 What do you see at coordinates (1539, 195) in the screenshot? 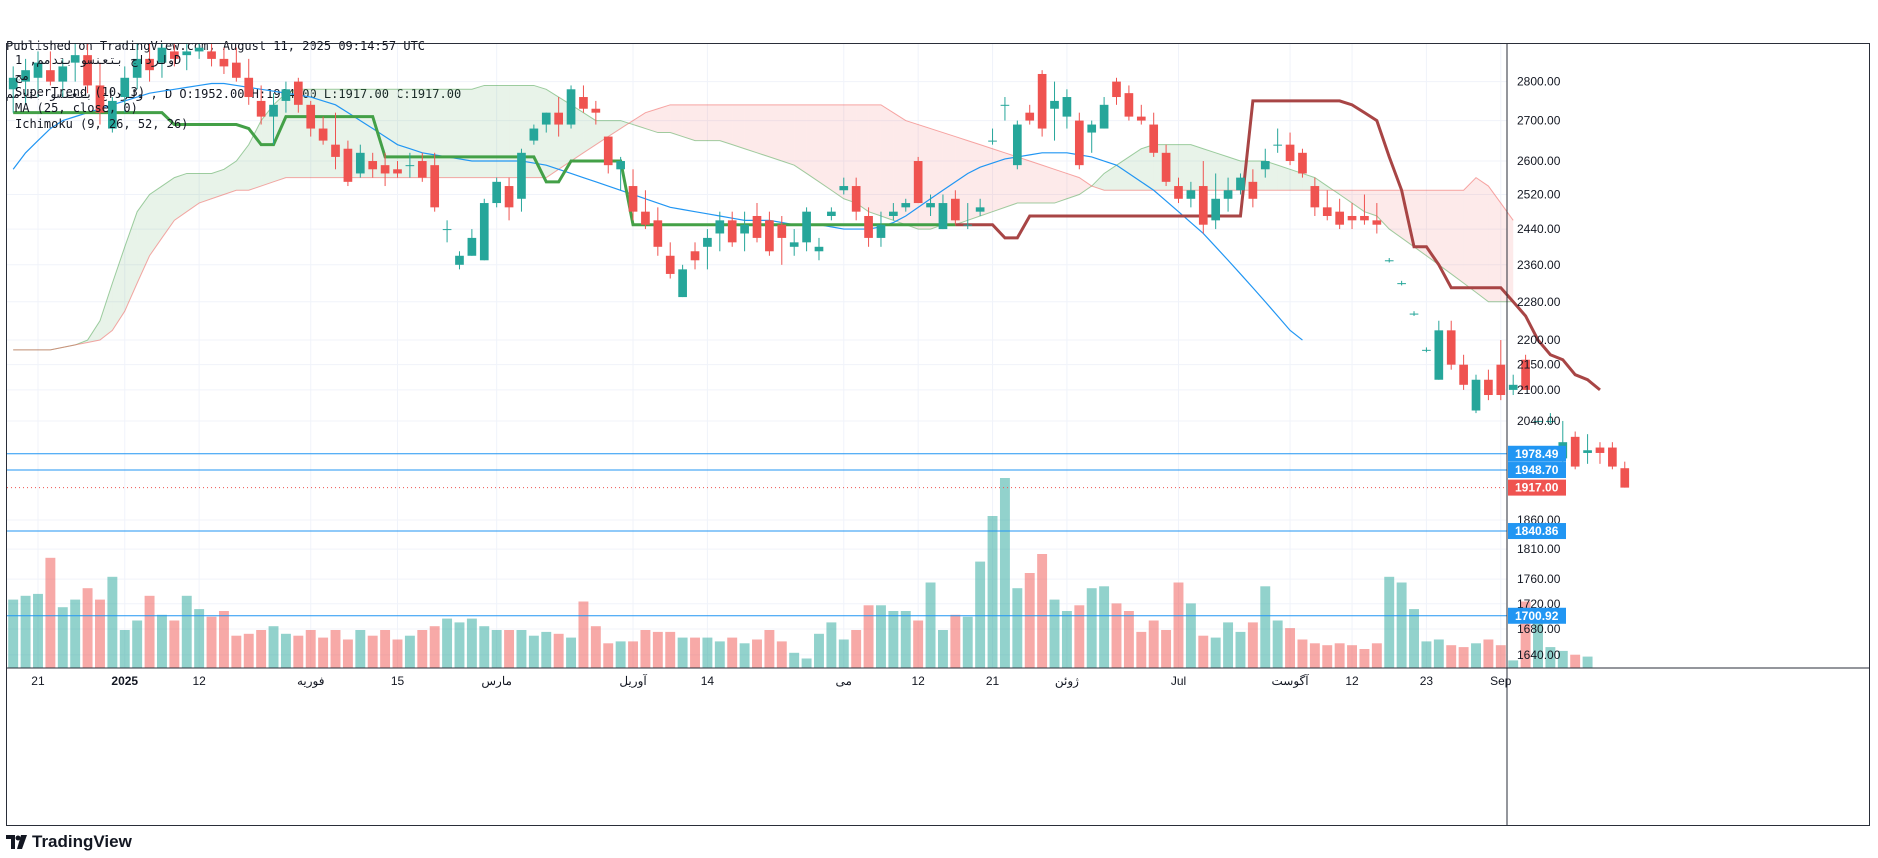
I see `price-tick-label: 2520.00` at bounding box center [1539, 195].